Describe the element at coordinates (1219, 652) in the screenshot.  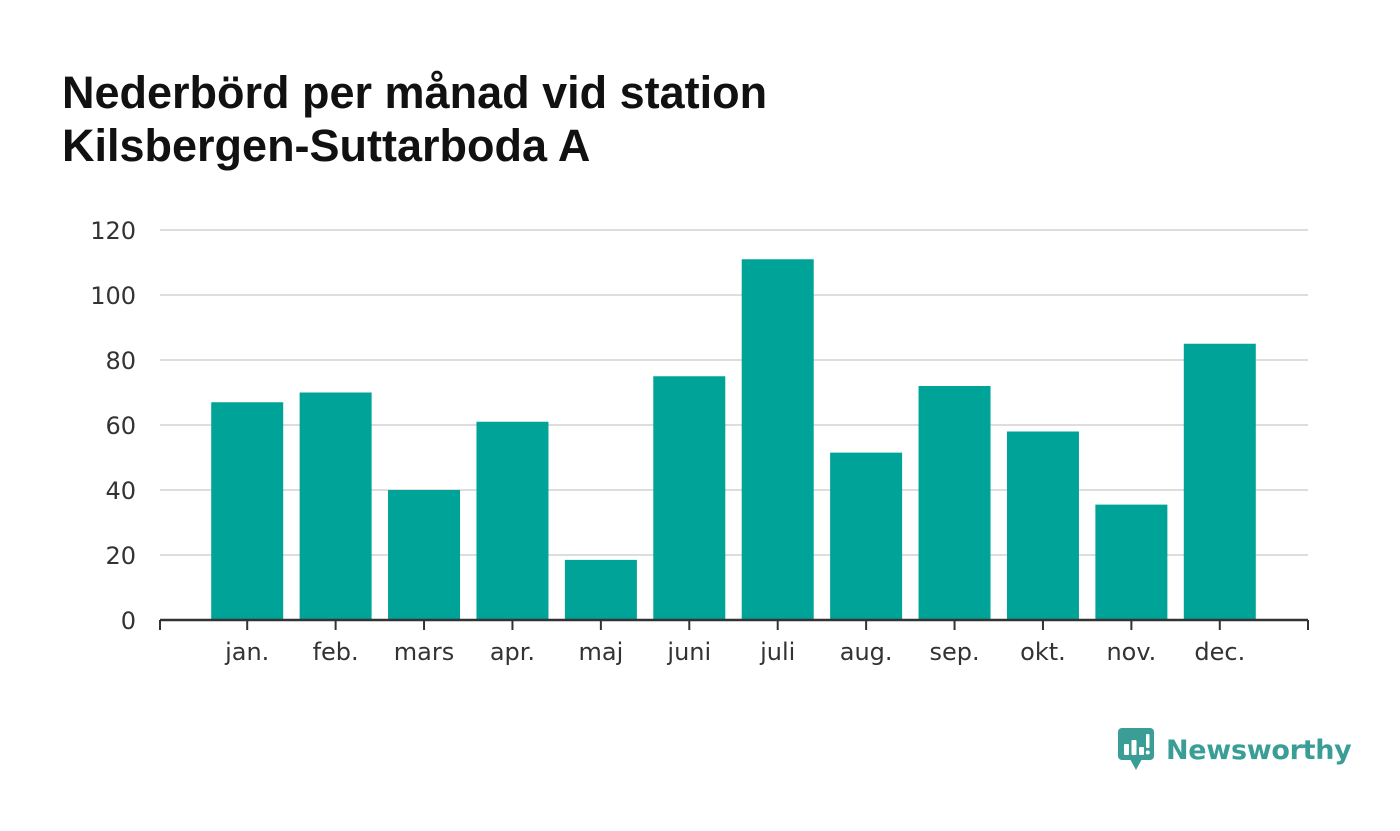
I see `x-tick-label: dec.` at that location.